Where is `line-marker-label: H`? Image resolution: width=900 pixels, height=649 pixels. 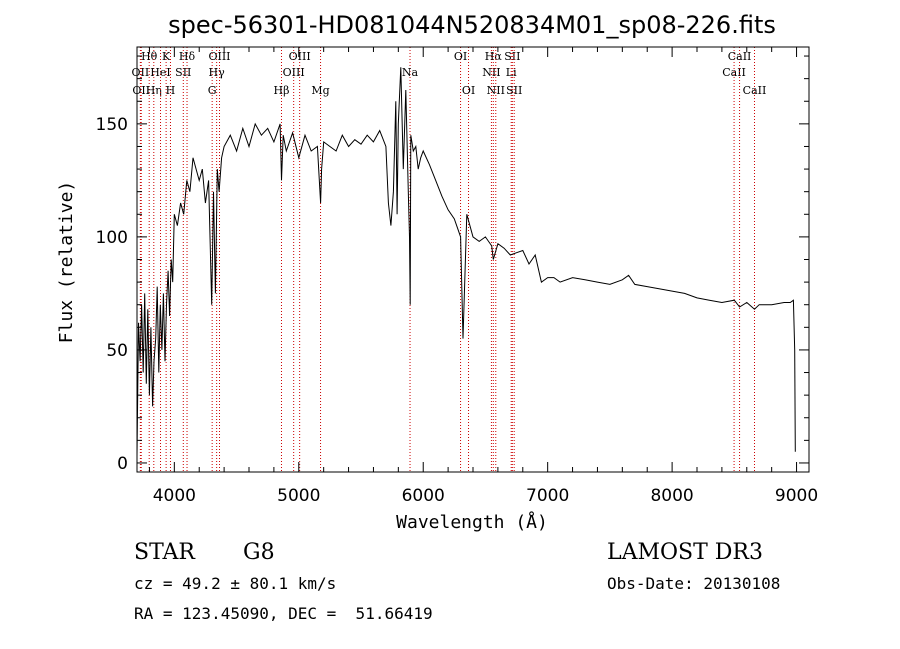 line-marker-label: H is located at coordinates (171, 90).